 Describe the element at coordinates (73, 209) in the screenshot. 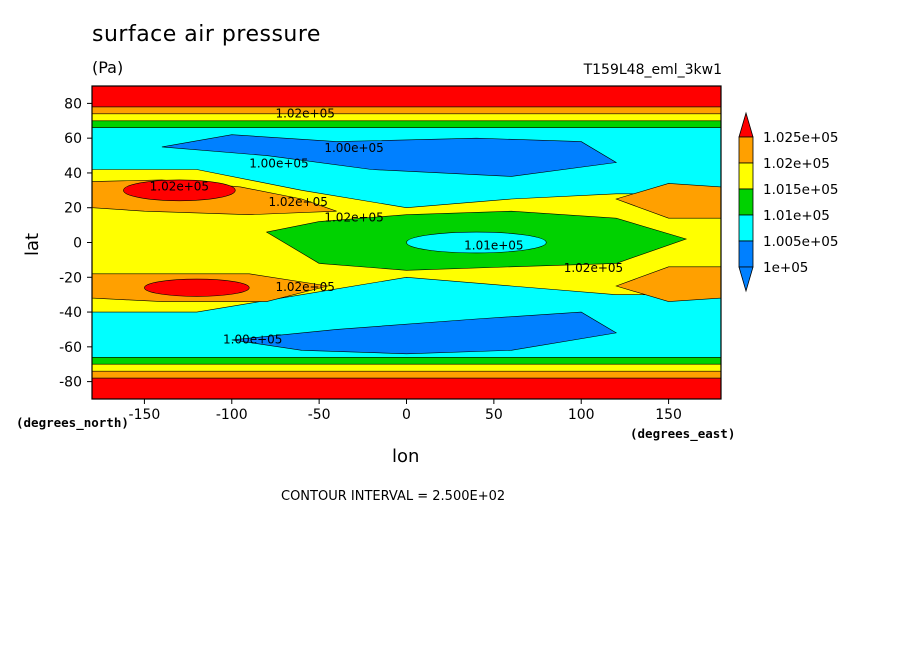

I see `y-tick-label: 20` at that location.